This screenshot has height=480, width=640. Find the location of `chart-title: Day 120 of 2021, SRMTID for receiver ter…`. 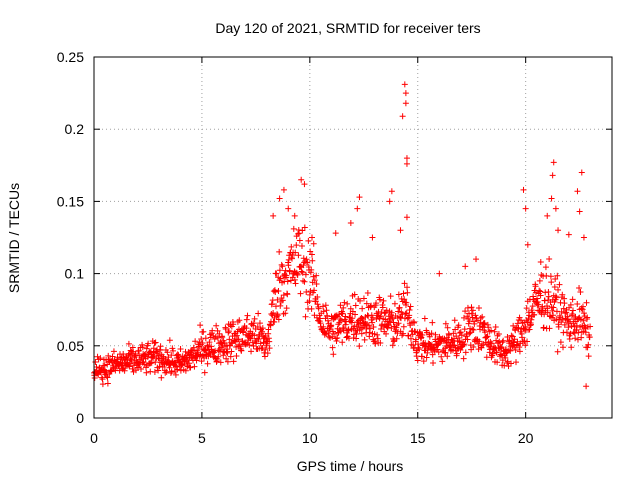

chart-title: Day 120 of 2021, SRMTID for receiver ter… is located at coordinates (347, 28).